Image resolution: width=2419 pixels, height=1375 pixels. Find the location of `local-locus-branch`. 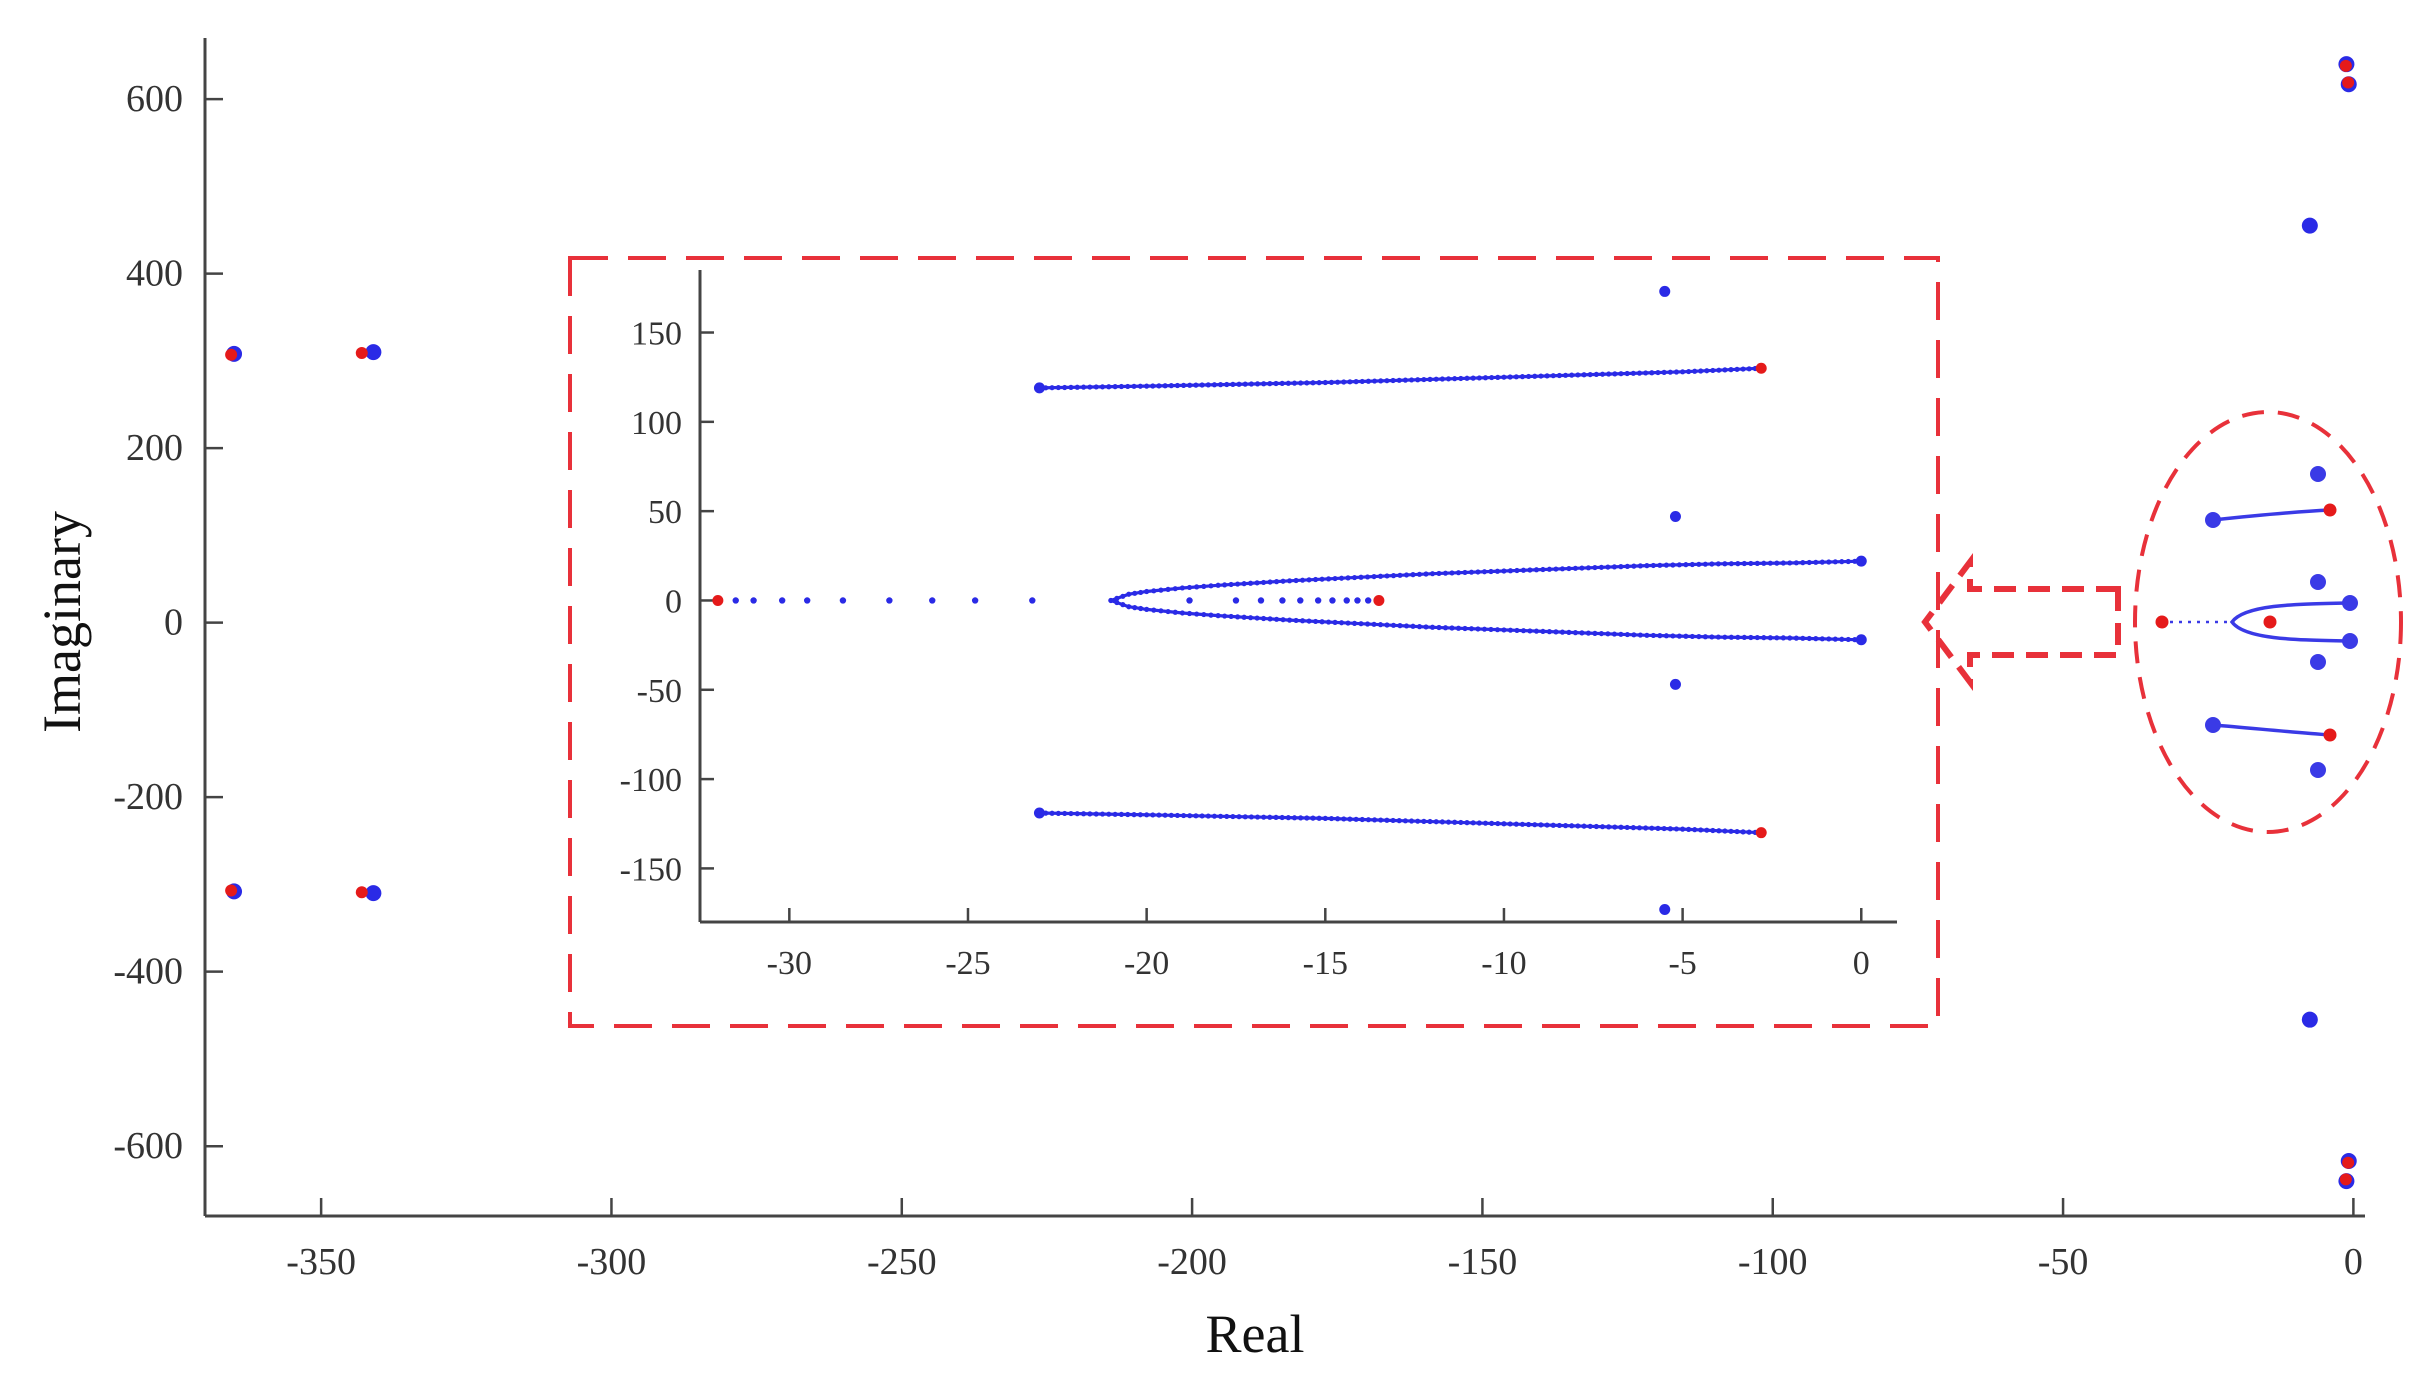

local-locus-branch is located at coordinates (2290, 622).